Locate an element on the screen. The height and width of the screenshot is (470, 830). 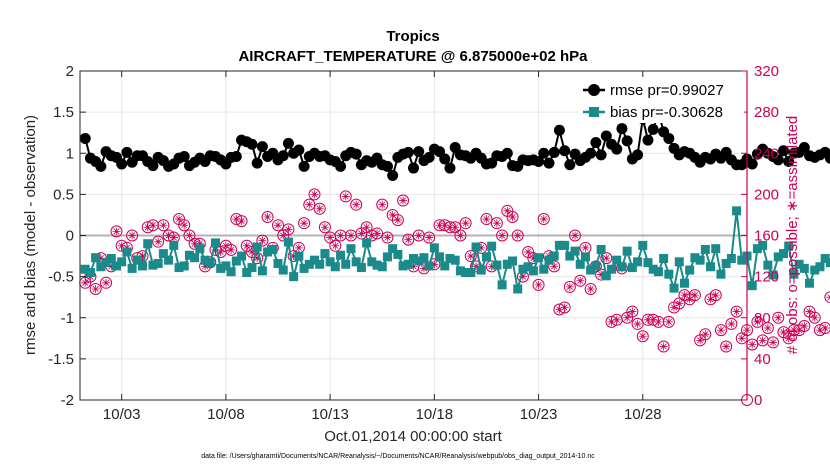
x-tick-label-3: 10/18 is located at coordinates (435, 414).